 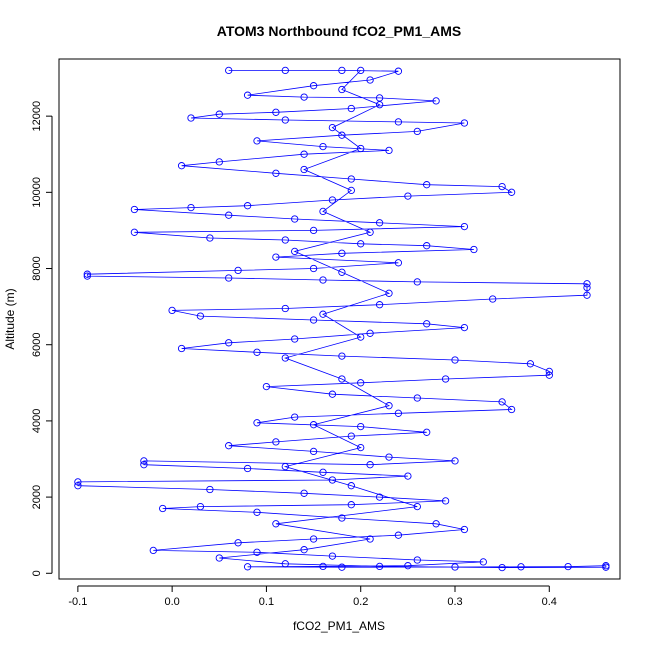 I want to click on x-tick-label: 0.4, so click(x=549, y=602).